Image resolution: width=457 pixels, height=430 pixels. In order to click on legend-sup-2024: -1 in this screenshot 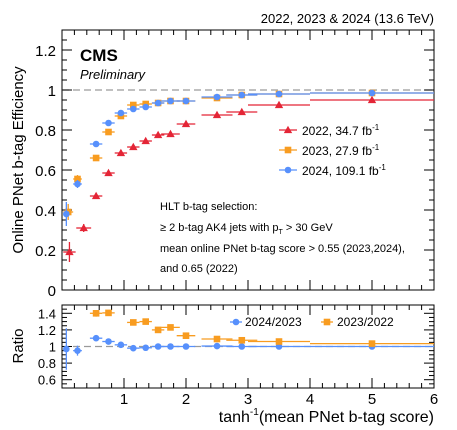, I will do `click(383, 167)`.